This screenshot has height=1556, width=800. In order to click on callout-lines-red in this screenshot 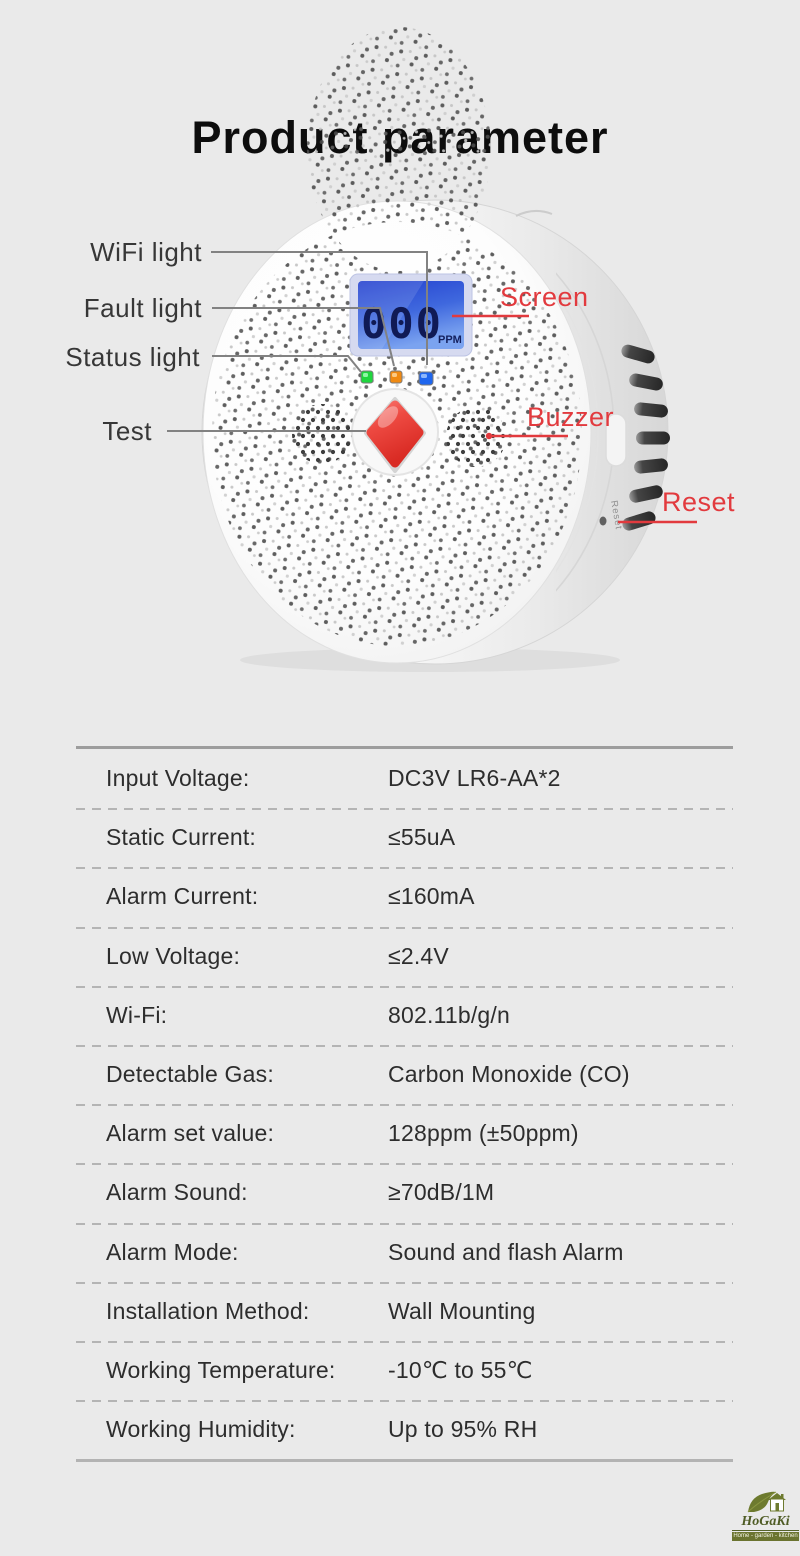, I will do `click(574, 419)`.